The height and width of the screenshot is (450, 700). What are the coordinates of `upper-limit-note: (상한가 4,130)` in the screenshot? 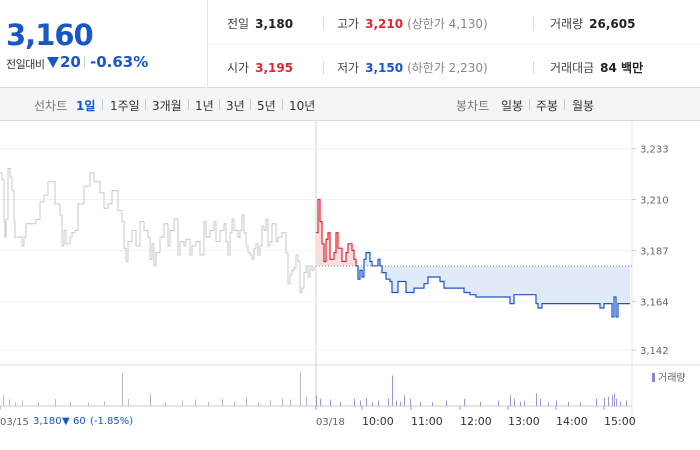 It's located at (447, 24).